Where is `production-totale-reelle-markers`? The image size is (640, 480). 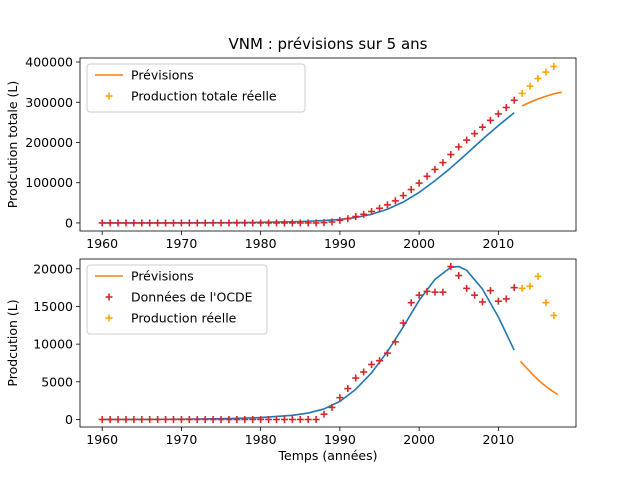
production-totale-reelle-markers is located at coordinates (538, 79).